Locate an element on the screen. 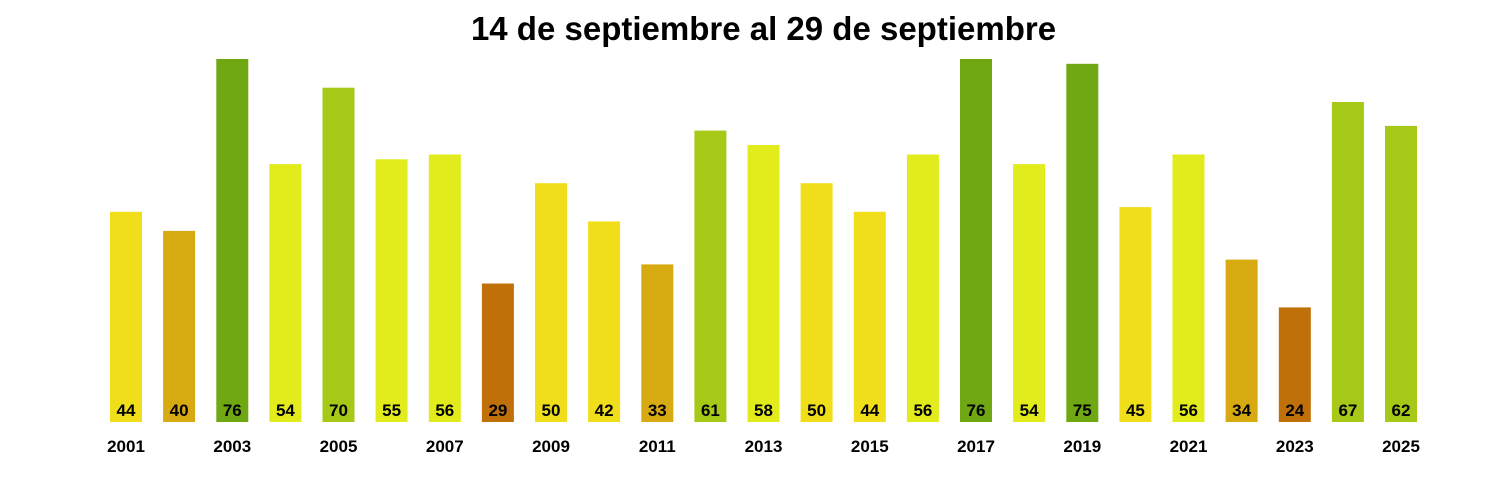  value-label-2017: 76 is located at coordinates (976, 410).